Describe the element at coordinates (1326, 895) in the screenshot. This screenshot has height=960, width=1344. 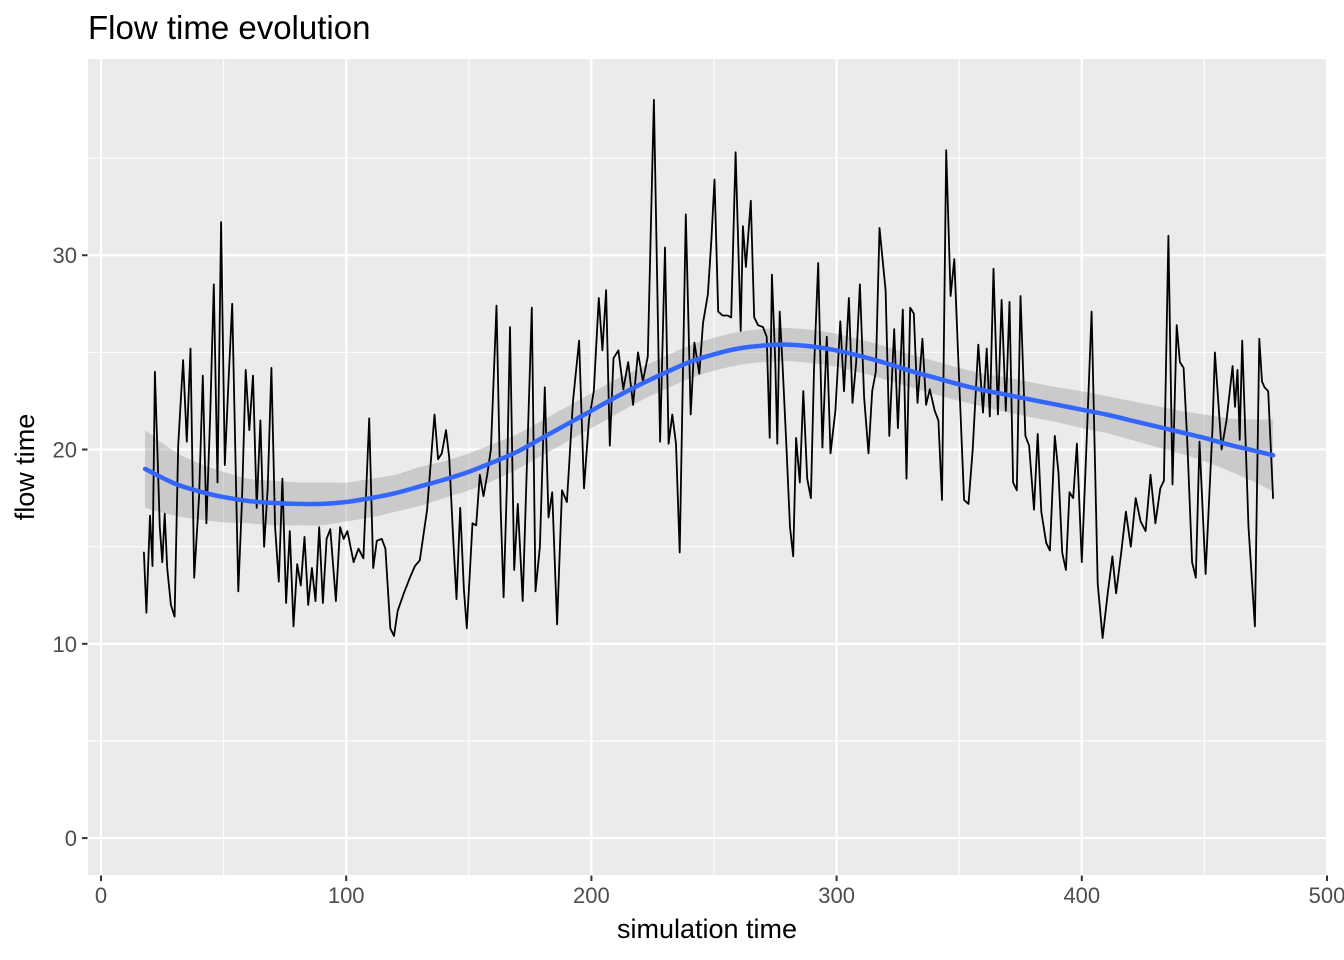
I see `x-tick-label: 500` at that location.